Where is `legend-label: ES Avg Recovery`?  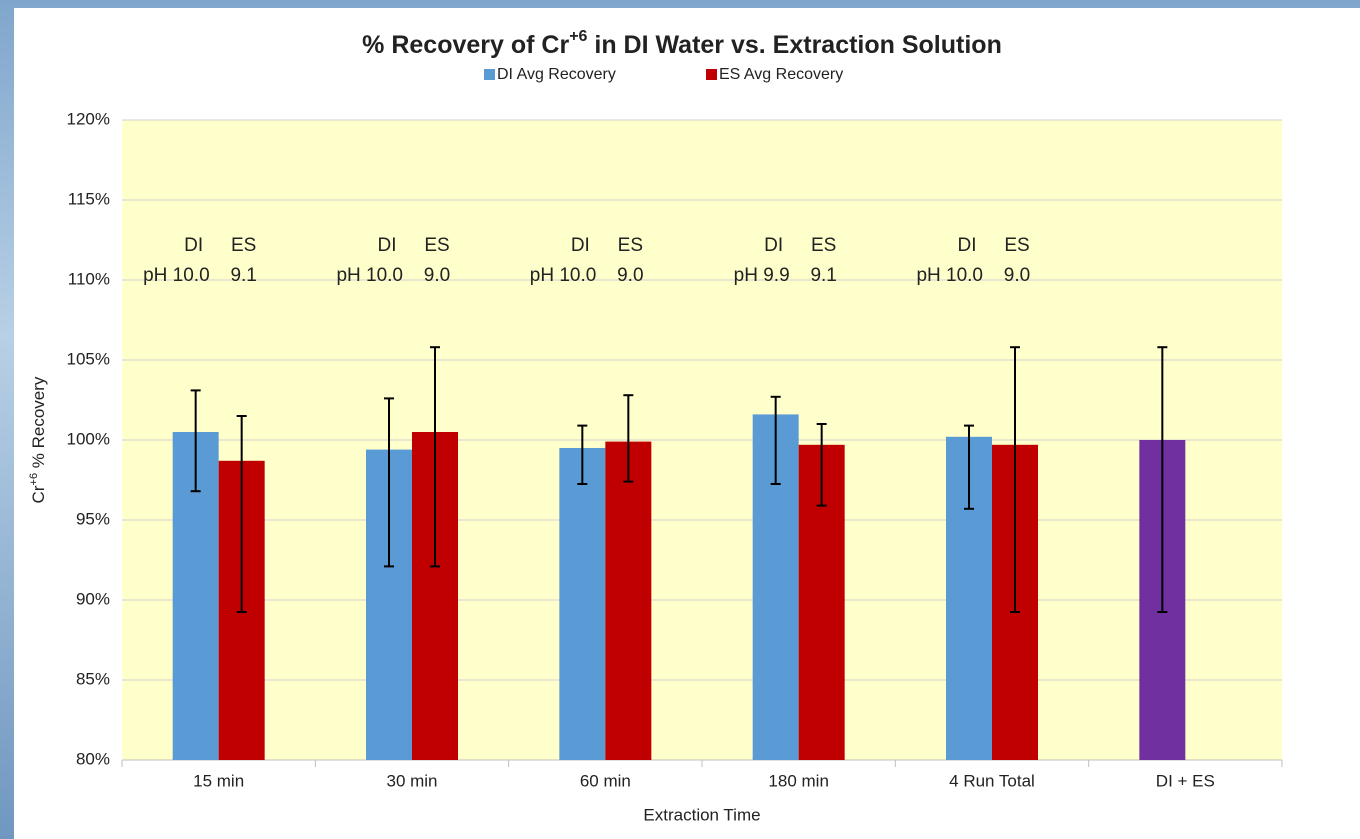 legend-label: ES Avg Recovery is located at coordinates (781, 74).